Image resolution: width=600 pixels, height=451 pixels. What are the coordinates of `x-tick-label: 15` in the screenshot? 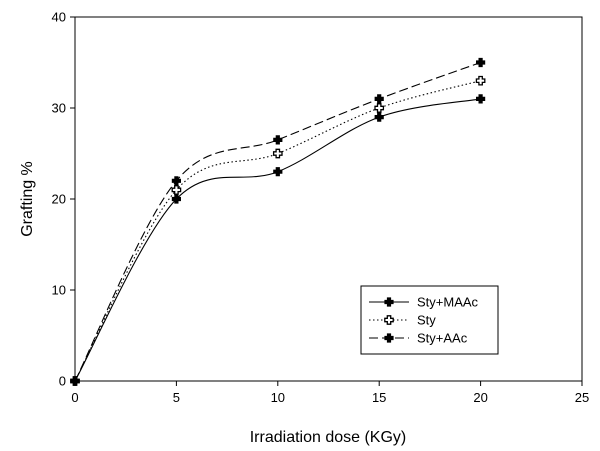 It's located at (379, 397).